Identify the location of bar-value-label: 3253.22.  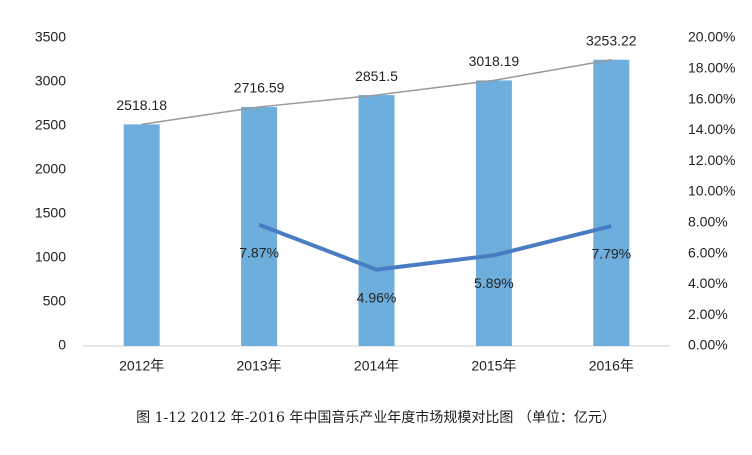
(611, 40).